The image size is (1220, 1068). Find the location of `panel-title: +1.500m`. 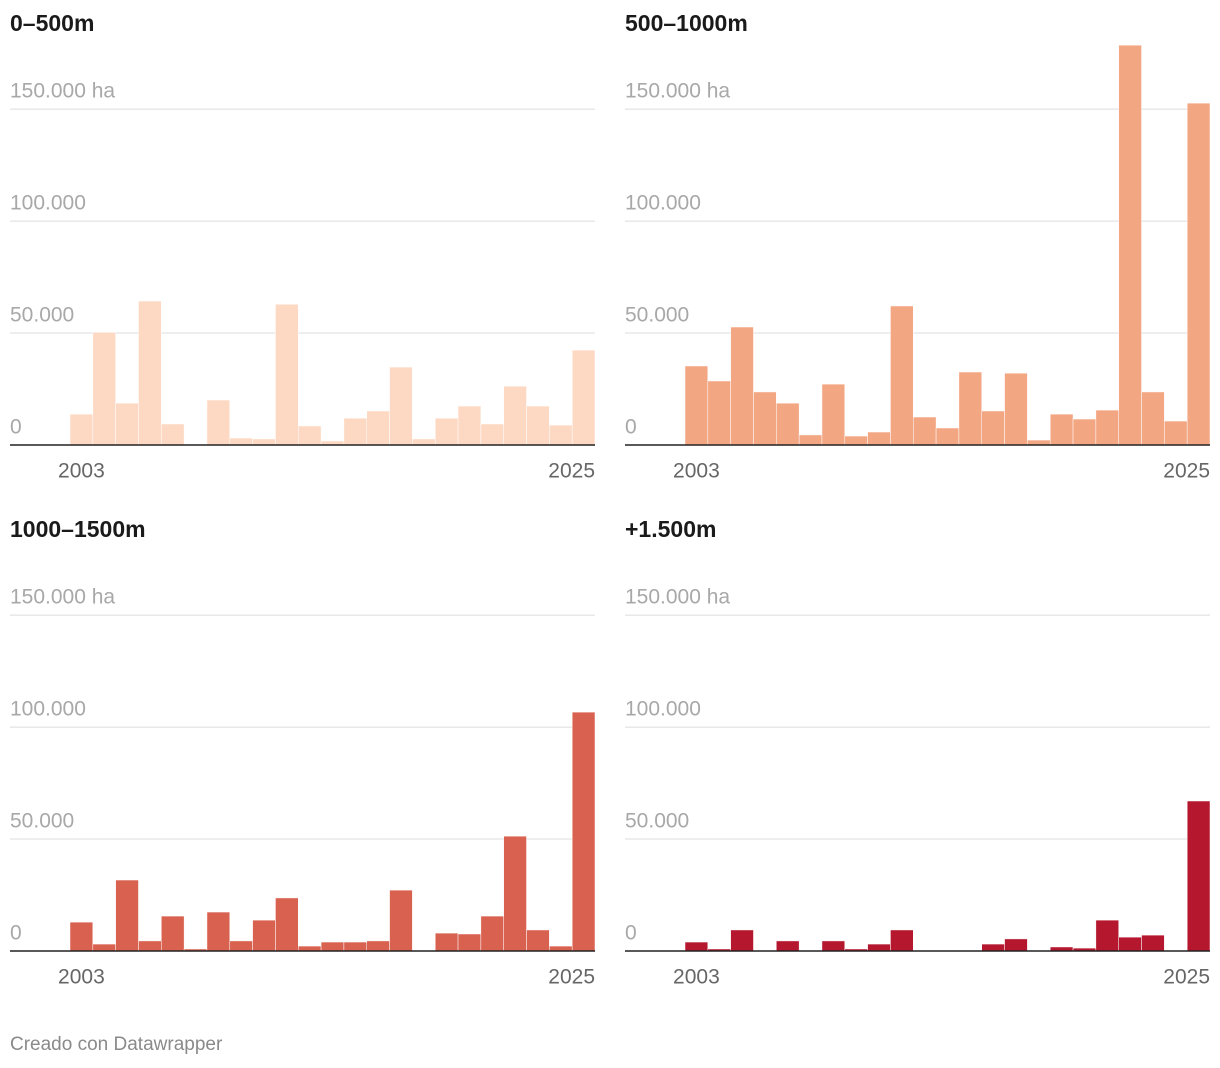

panel-title: +1.500m is located at coordinates (670, 529).